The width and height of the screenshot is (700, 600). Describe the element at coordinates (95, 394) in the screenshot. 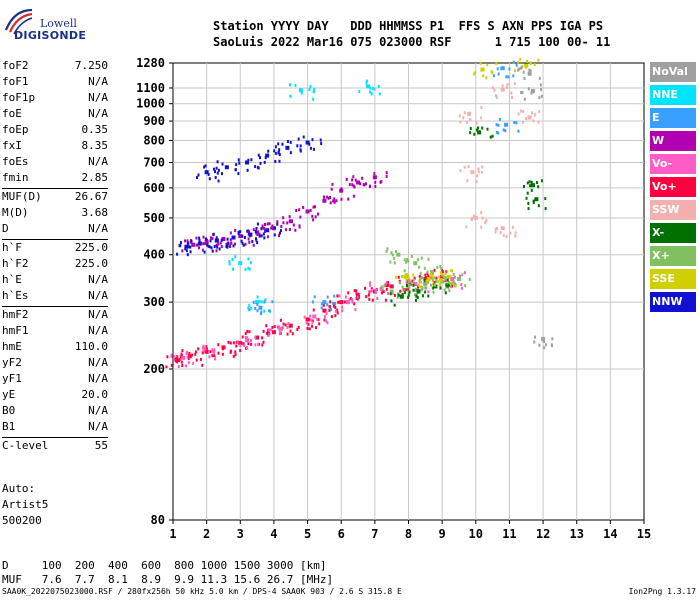

I see `param-value: 20.0` at that location.